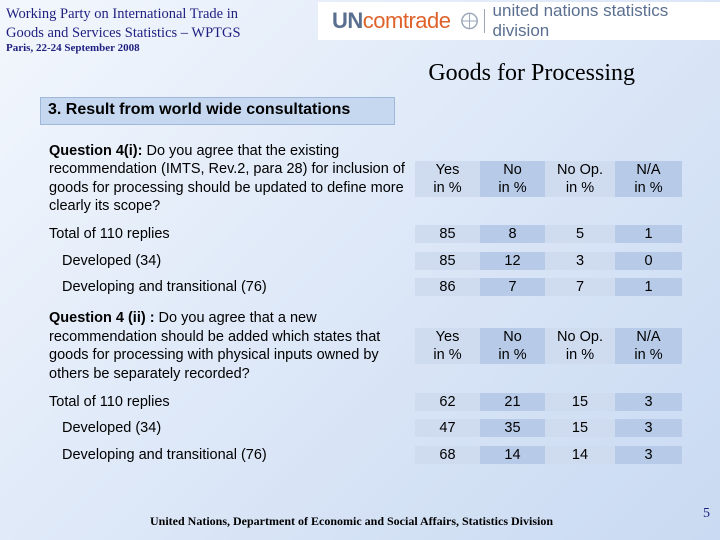 The image size is (720, 540). What do you see at coordinates (512, 454) in the screenshot?
I see `cell-no: 14` at bounding box center [512, 454].